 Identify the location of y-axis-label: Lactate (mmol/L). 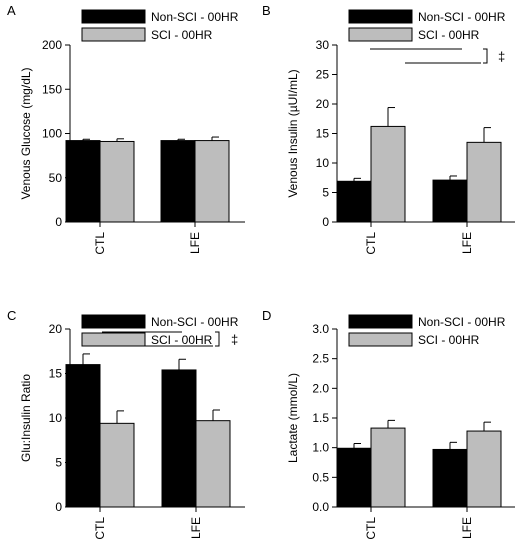
(293, 418).